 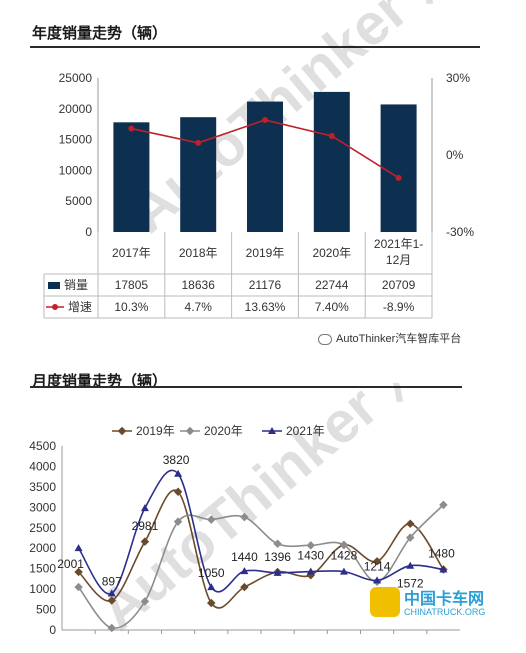 I want to click on annual-chart-title: 年度销量走势（辆）, so click(x=100, y=33).